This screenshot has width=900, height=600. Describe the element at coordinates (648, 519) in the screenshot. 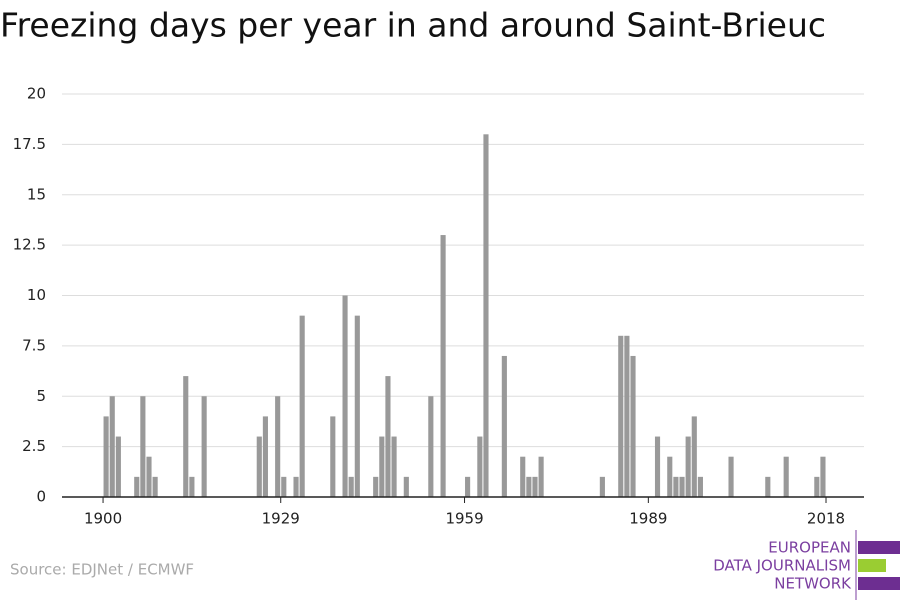

I see `x-tick-label: 1989` at that location.